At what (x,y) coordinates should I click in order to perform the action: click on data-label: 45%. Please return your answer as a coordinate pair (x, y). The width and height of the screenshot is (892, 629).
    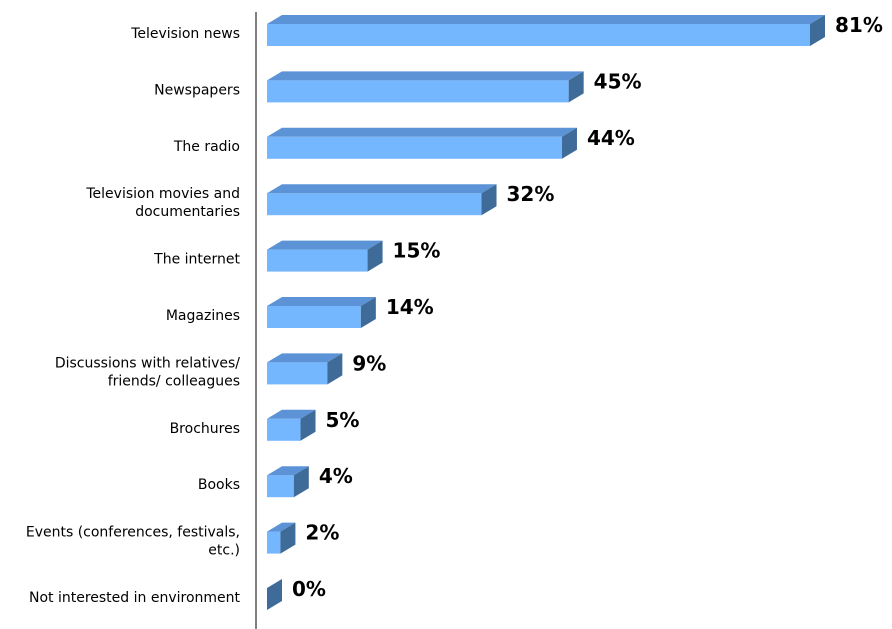
    Looking at the image, I should click on (618, 81).